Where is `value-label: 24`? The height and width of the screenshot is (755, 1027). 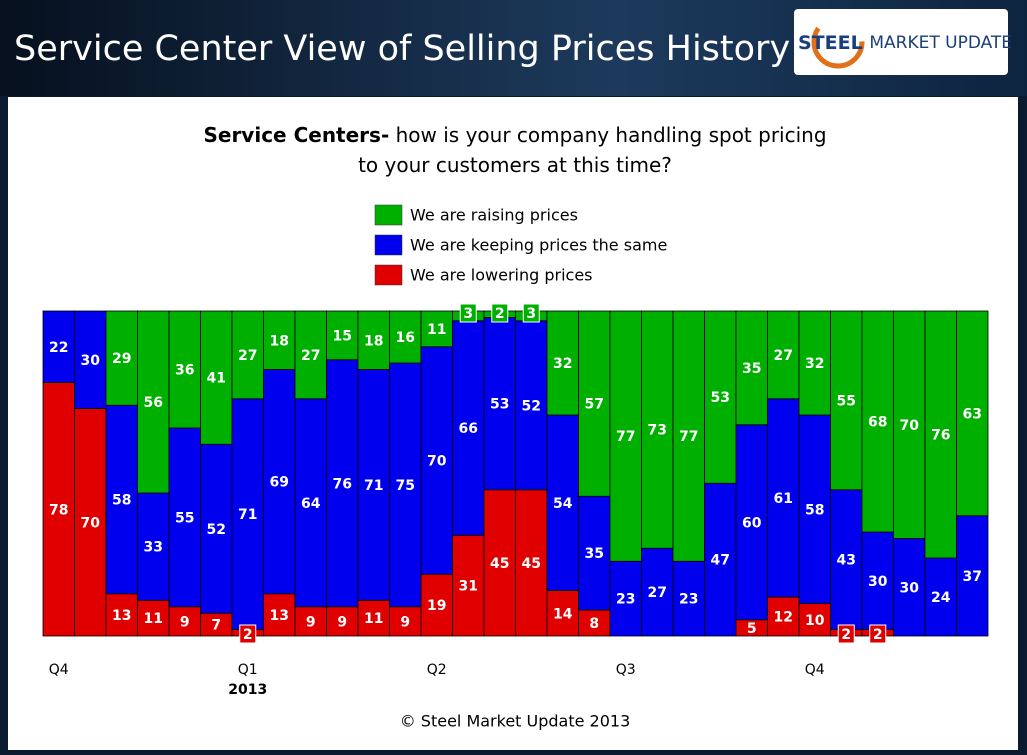 value-label: 24 is located at coordinates (941, 598).